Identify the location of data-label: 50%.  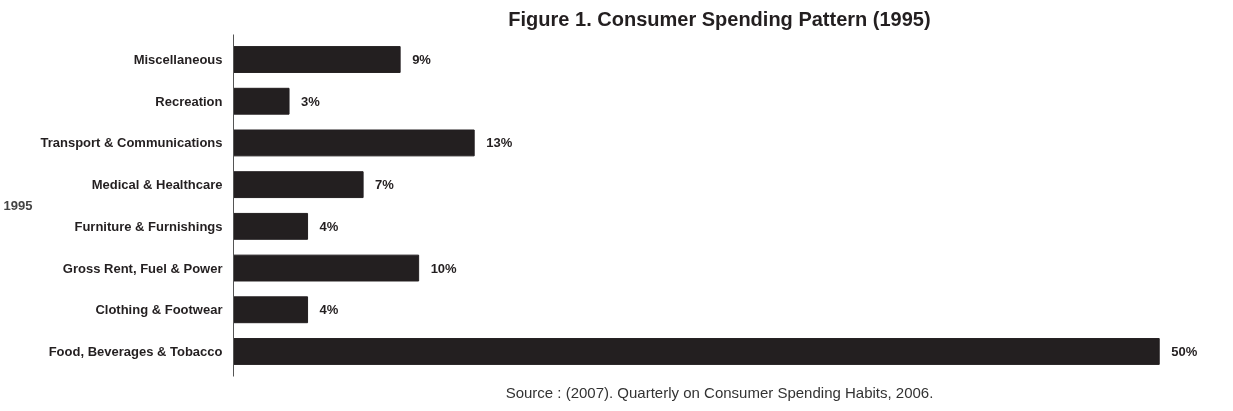
(1184, 351).